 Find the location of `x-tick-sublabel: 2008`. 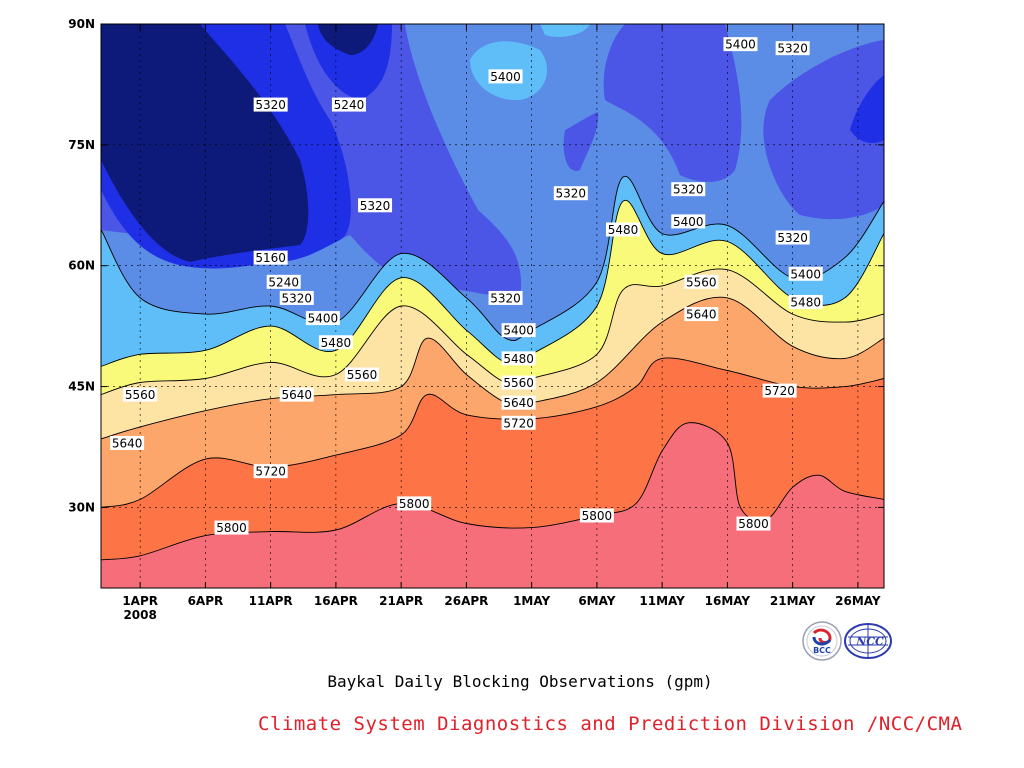

x-tick-sublabel: 2008 is located at coordinates (139, 615).